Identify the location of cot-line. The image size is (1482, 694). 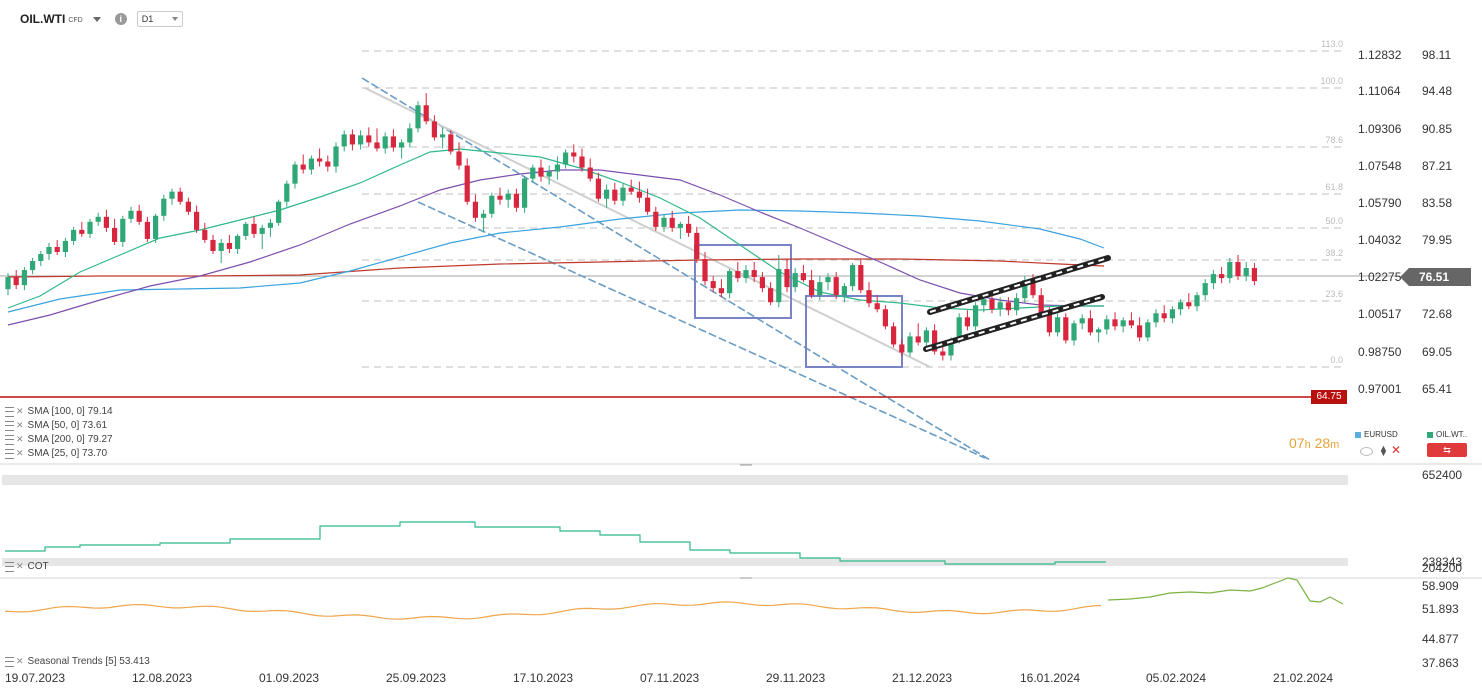
(555, 543).